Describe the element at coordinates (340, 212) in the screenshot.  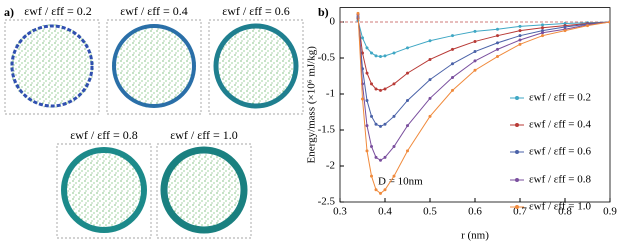
I see `x-tick-label: 0.3` at that location.